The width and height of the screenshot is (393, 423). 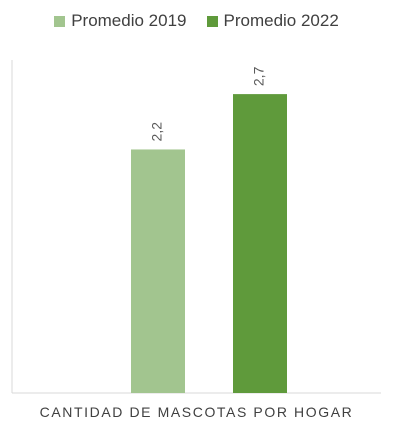 I want to click on bar-promedio-2019, so click(x=158, y=271).